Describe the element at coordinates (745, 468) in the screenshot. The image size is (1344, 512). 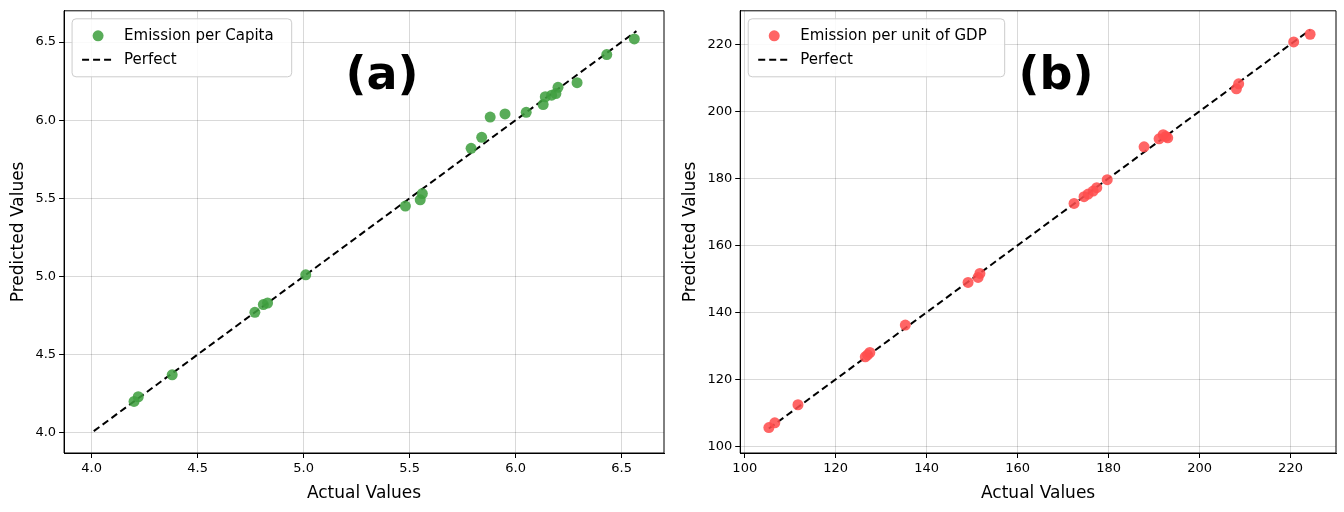
I see `x-tick-label: 100` at that location.